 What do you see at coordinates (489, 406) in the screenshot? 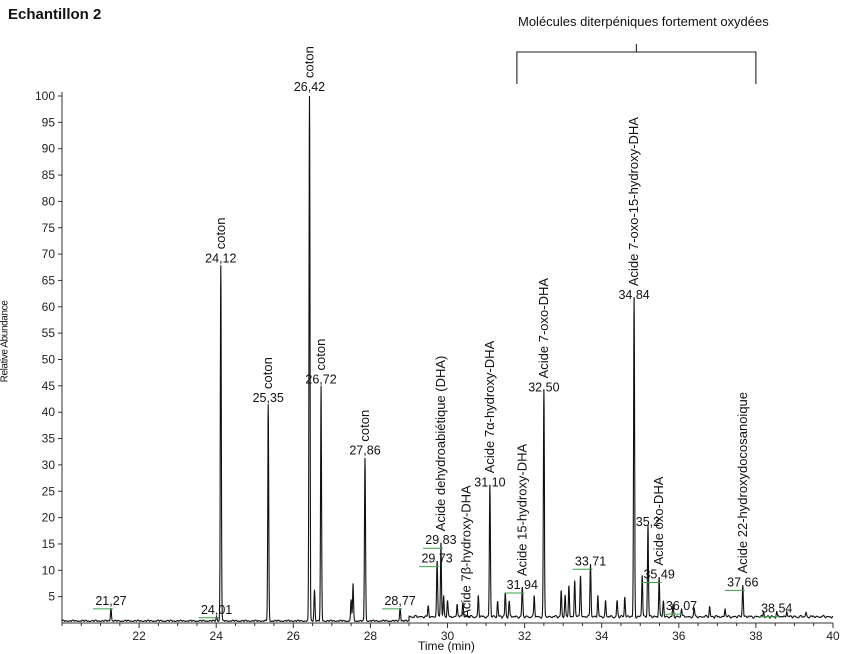
I see `peak-annotation: Acide 7α-hydroxy-DHA` at bounding box center [489, 406].